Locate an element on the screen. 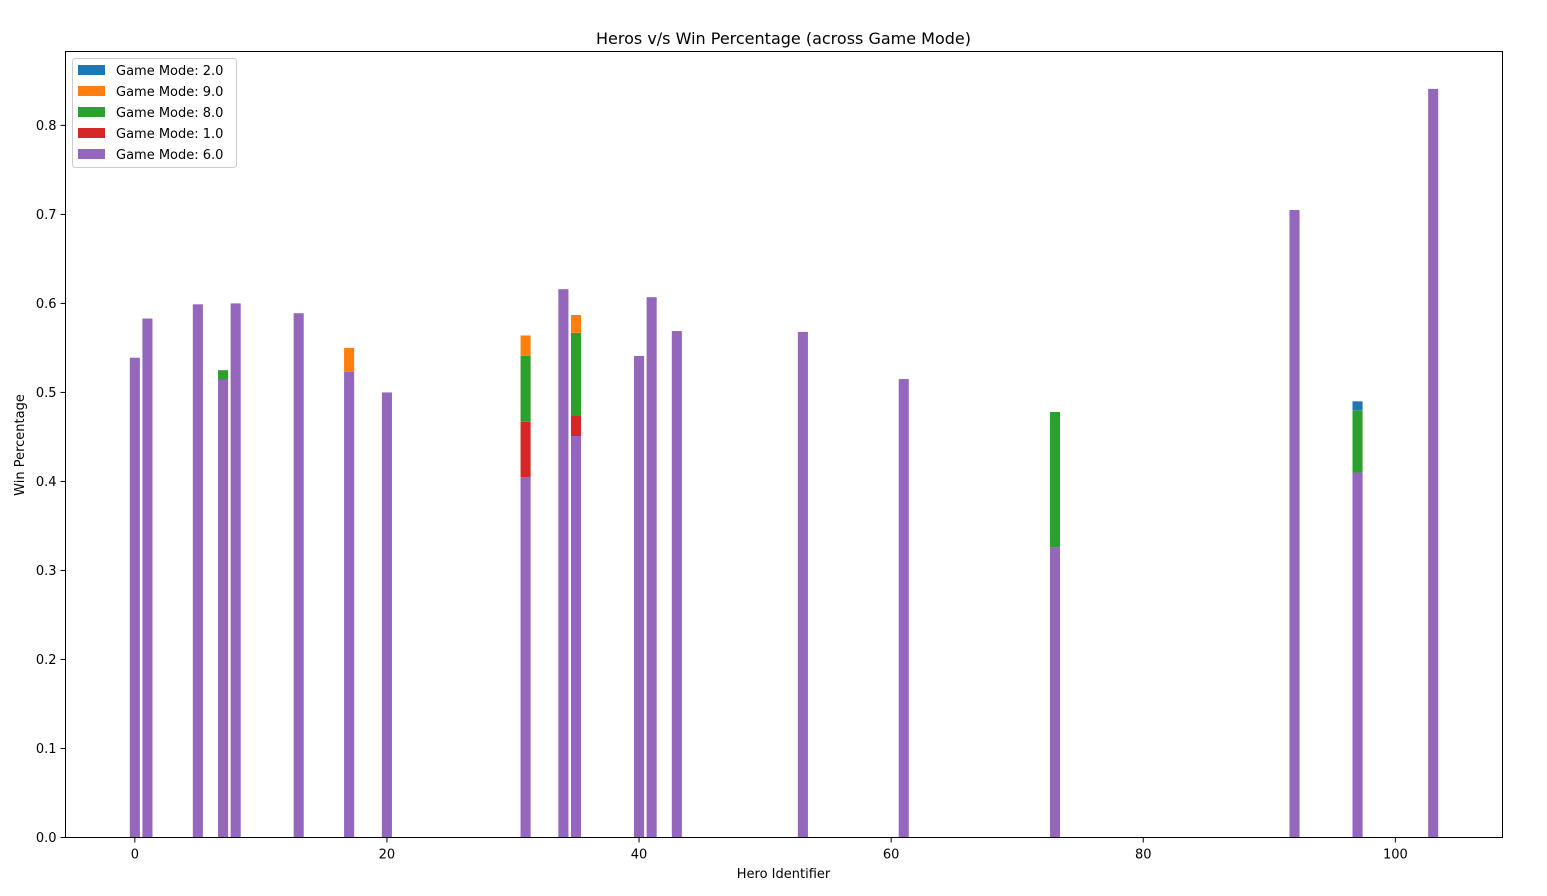 The image size is (1547, 896). x-tick-label: 20 is located at coordinates (387, 855).